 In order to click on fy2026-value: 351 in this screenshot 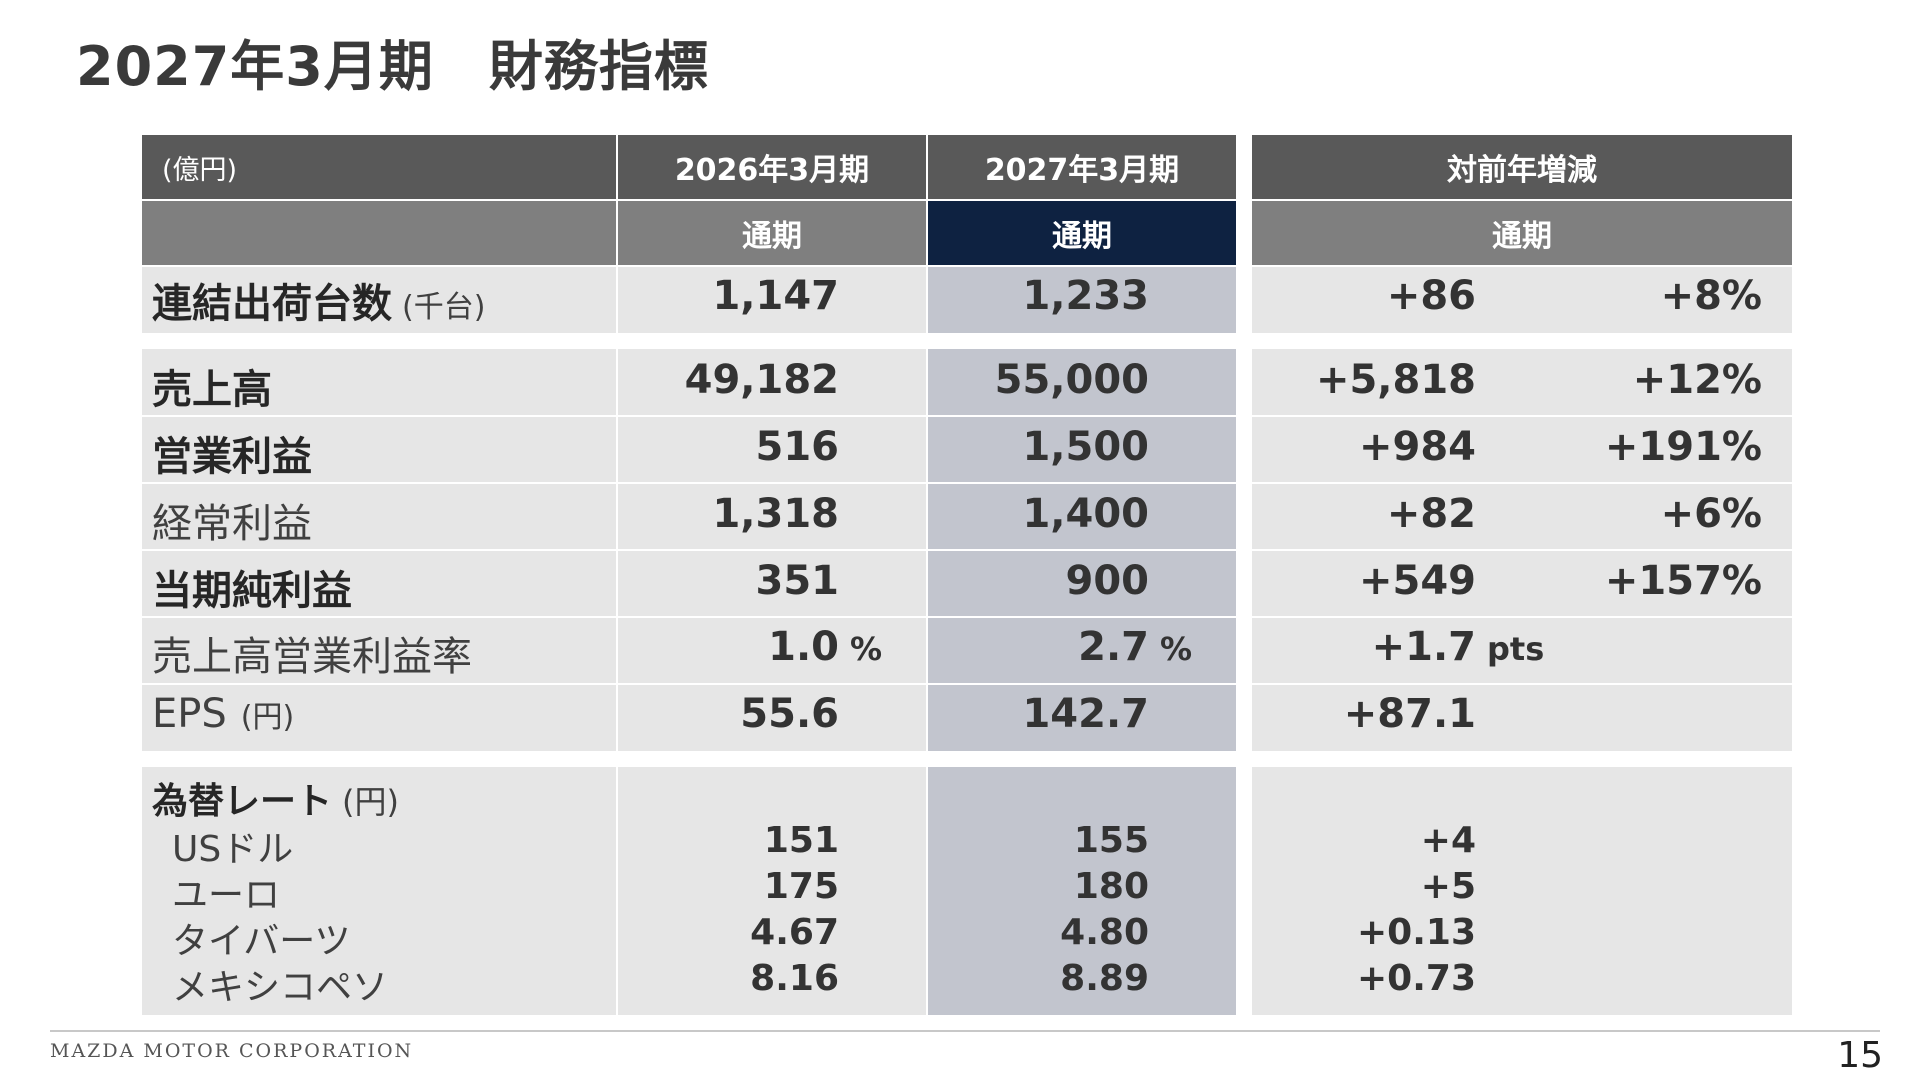, I will do `click(797, 581)`.